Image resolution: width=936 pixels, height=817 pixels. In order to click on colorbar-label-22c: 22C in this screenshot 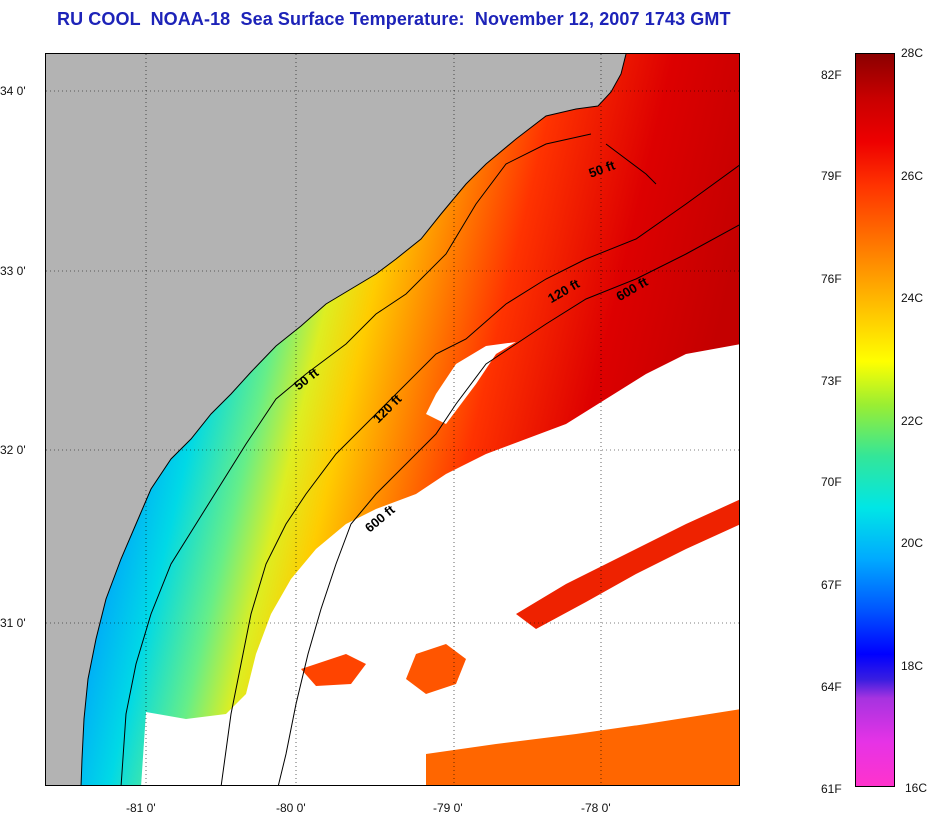, I will do `click(912, 421)`.